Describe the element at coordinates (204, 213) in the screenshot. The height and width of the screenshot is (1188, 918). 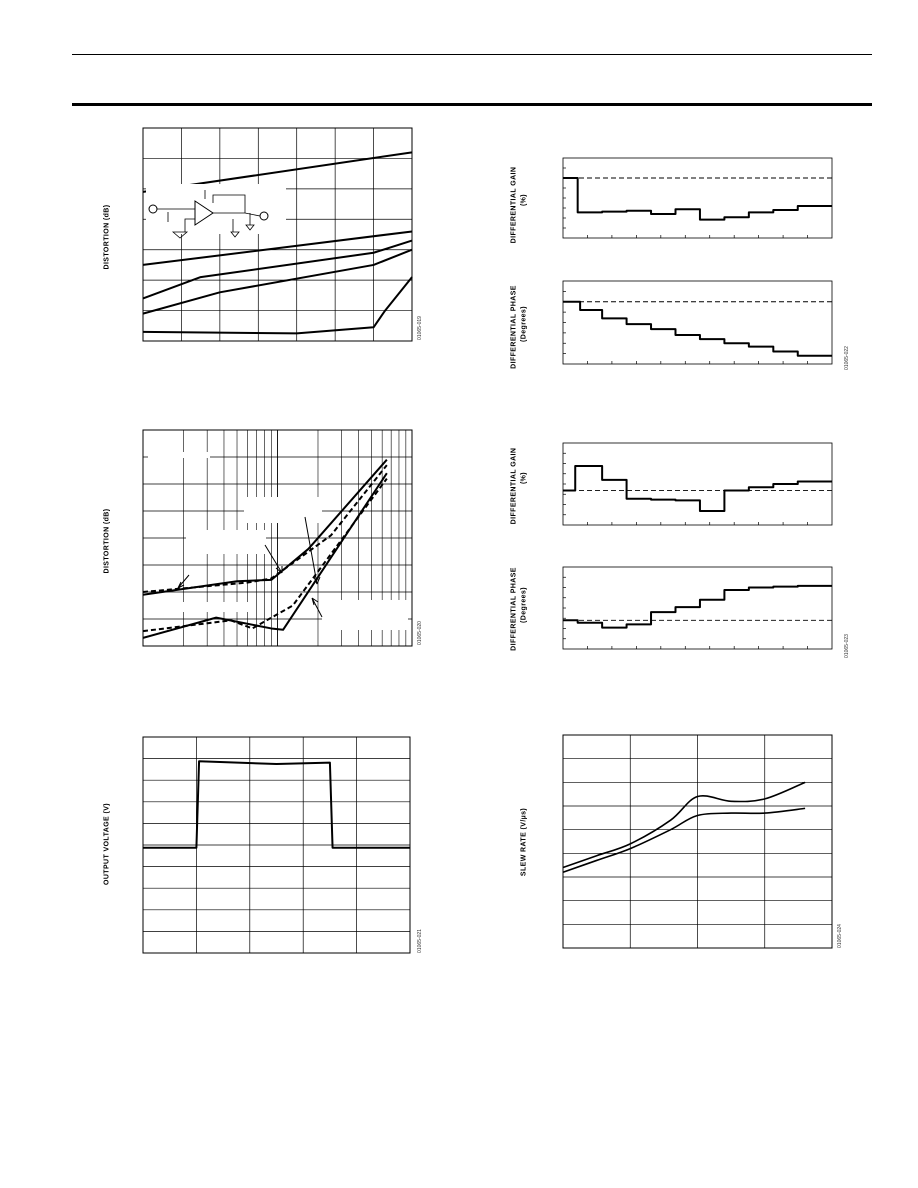
I see `op-amp-icon` at that location.